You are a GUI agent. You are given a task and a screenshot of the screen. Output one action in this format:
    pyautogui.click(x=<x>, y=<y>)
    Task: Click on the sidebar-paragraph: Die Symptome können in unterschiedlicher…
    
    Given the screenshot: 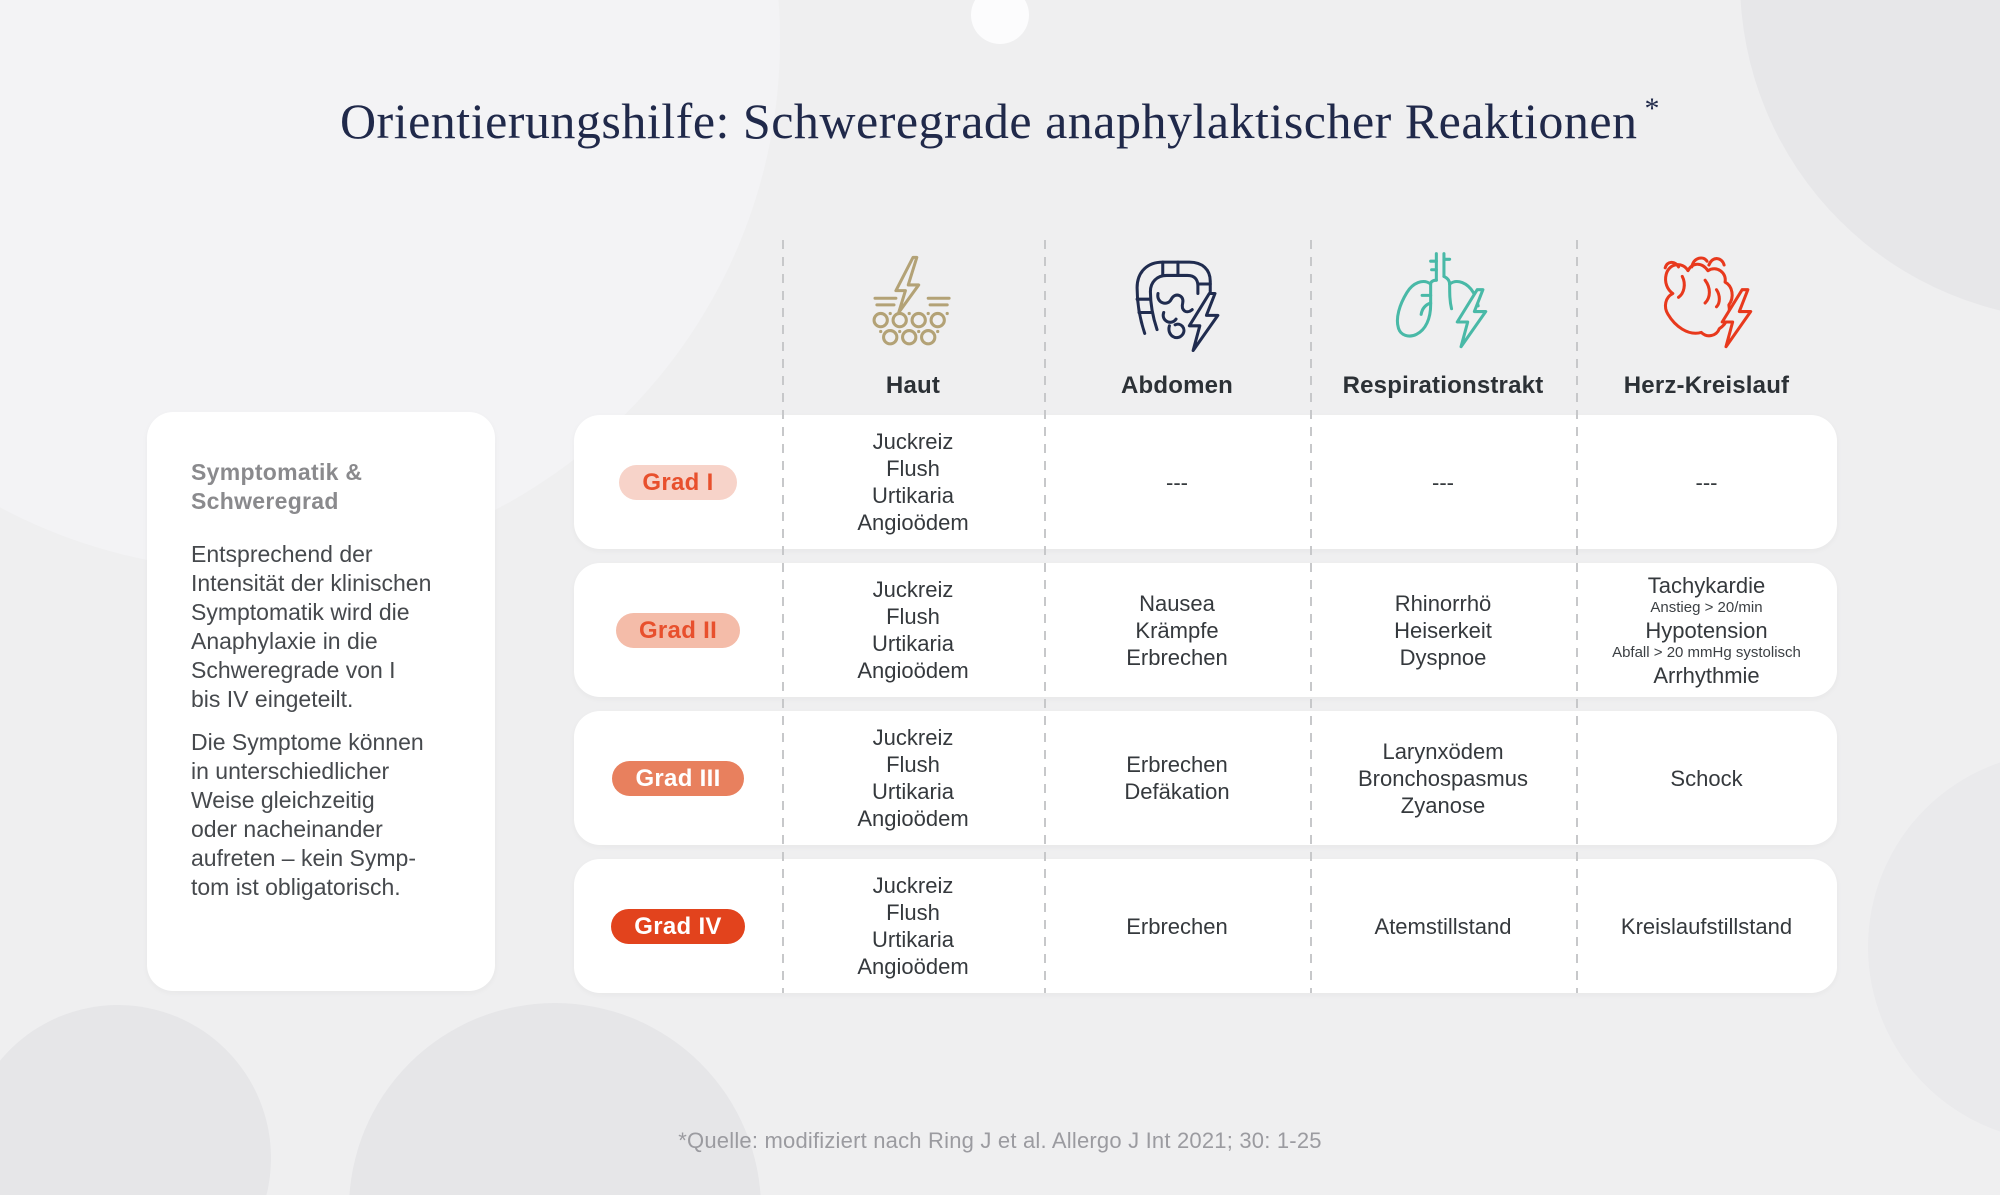 What is the action you would take?
    pyautogui.click(x=307, y=814)
    